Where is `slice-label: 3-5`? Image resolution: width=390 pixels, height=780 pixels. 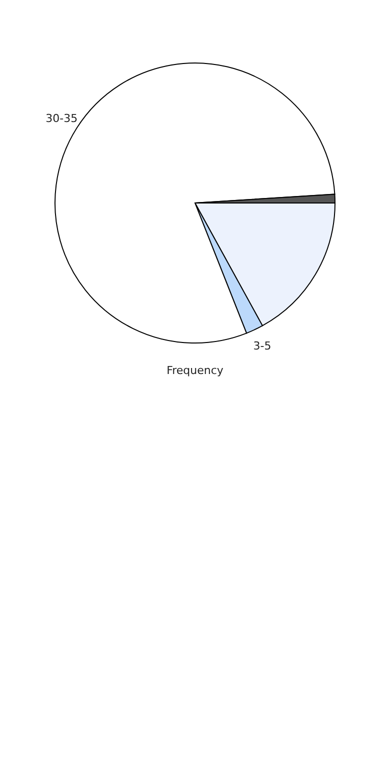 slice-label: 3-5 is located at coordinates (262, 345).